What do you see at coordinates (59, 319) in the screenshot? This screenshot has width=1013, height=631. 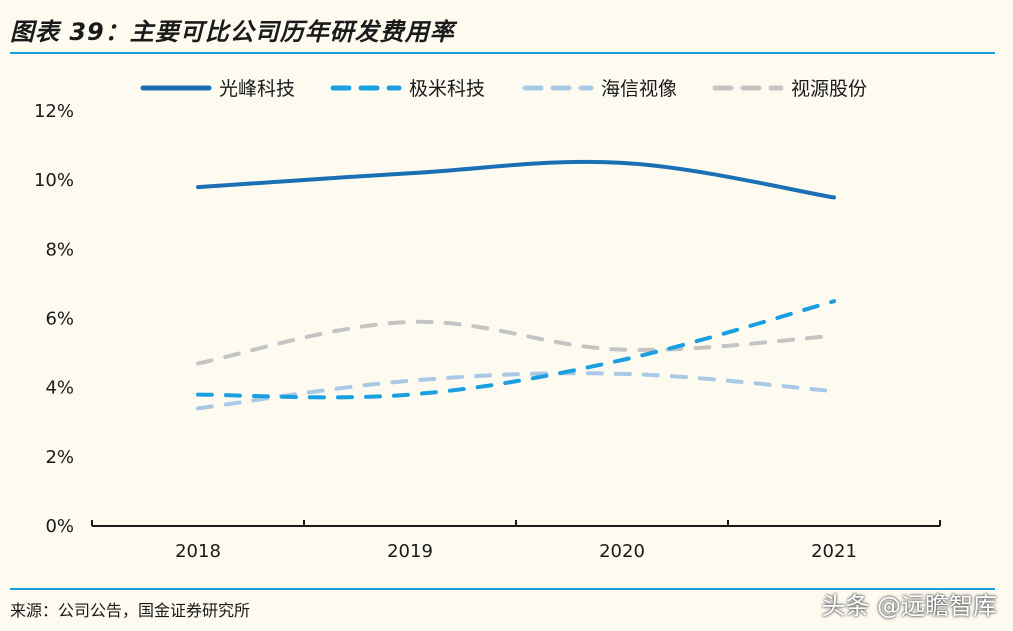 I see `y-tick-label: 6%` at bounding box center [59, 319].